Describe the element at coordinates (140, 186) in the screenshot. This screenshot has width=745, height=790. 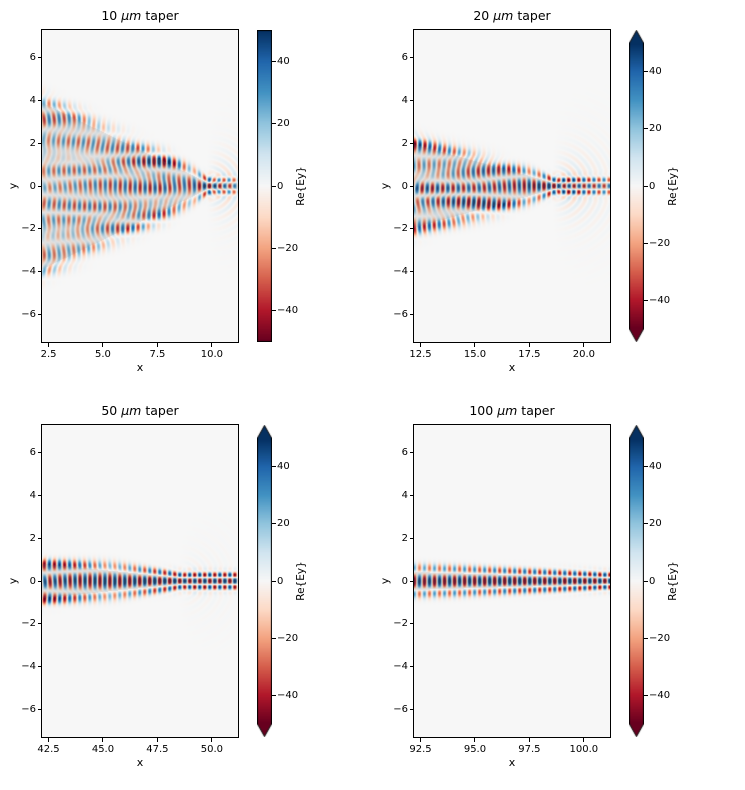
I see `field-heatmap-canvas` at that location.